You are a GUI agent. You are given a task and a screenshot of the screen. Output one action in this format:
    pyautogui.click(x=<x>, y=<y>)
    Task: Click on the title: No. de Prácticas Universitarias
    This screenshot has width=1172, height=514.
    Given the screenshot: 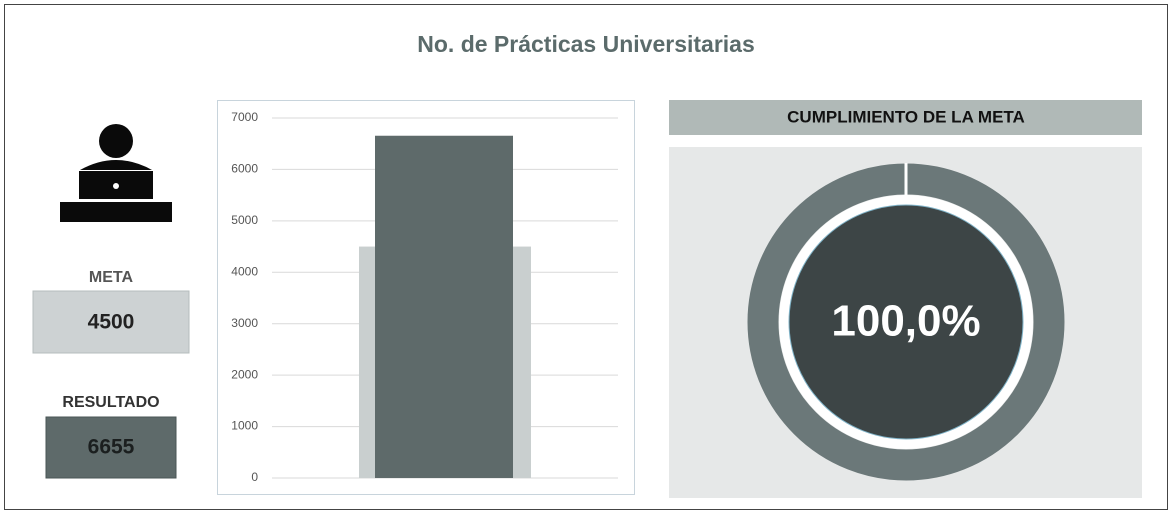 What is the action you would take?
    pyautogui.click(x=586, y=44)
    